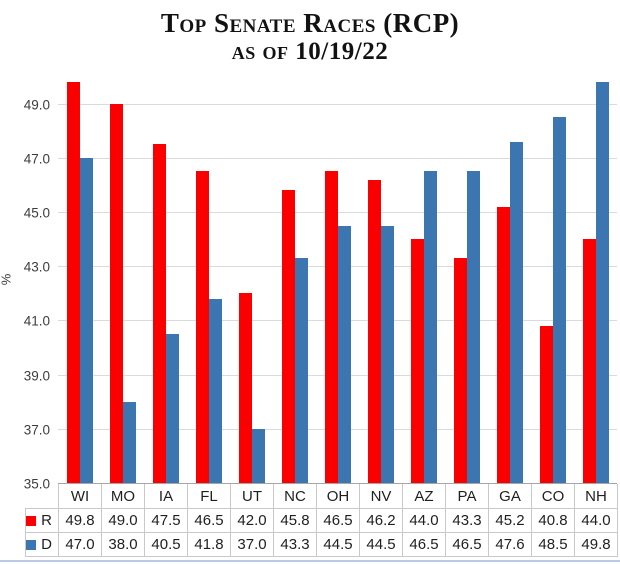 This screenshot has width=620, height=564. What do you see at coordinates (559, 300) in the screenshot?
I see `bar-d-co` at bounding box center [559, 300].